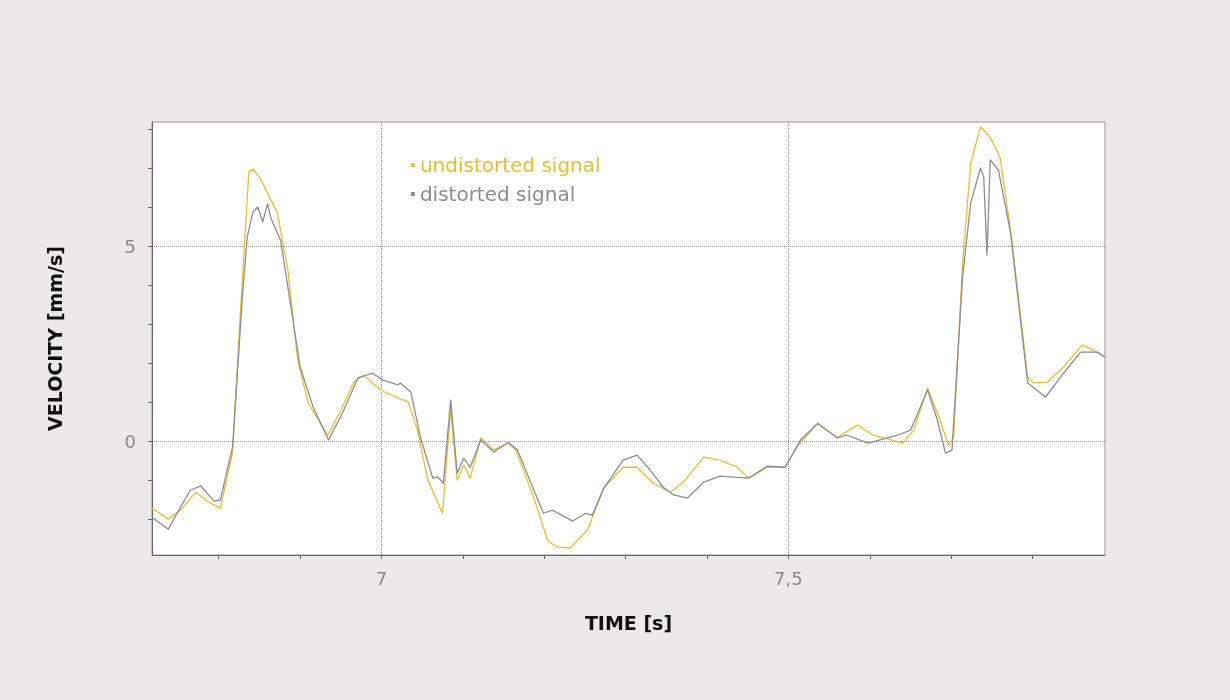 This screenshot has height=700, width=1230. What do you see at coordinates (54, 338) in the screenshot?
I see `y-axis-title: VELOCITY [mm/s]` at bounding box center [54, 338].